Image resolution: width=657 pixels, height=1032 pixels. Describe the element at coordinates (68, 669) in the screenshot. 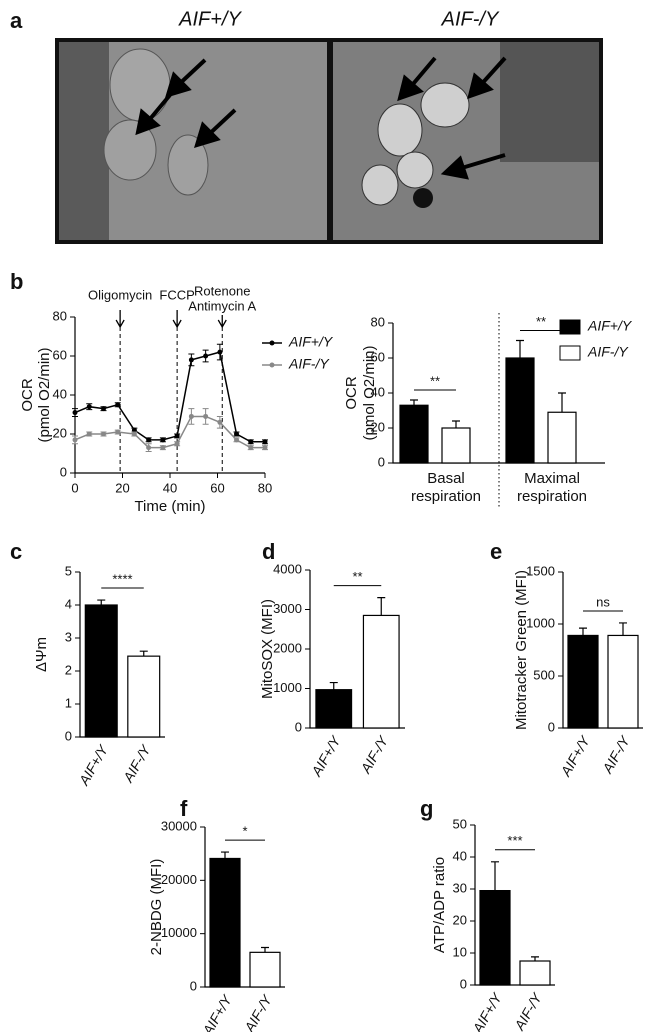

I see `y-tick-label: 2` at that location.